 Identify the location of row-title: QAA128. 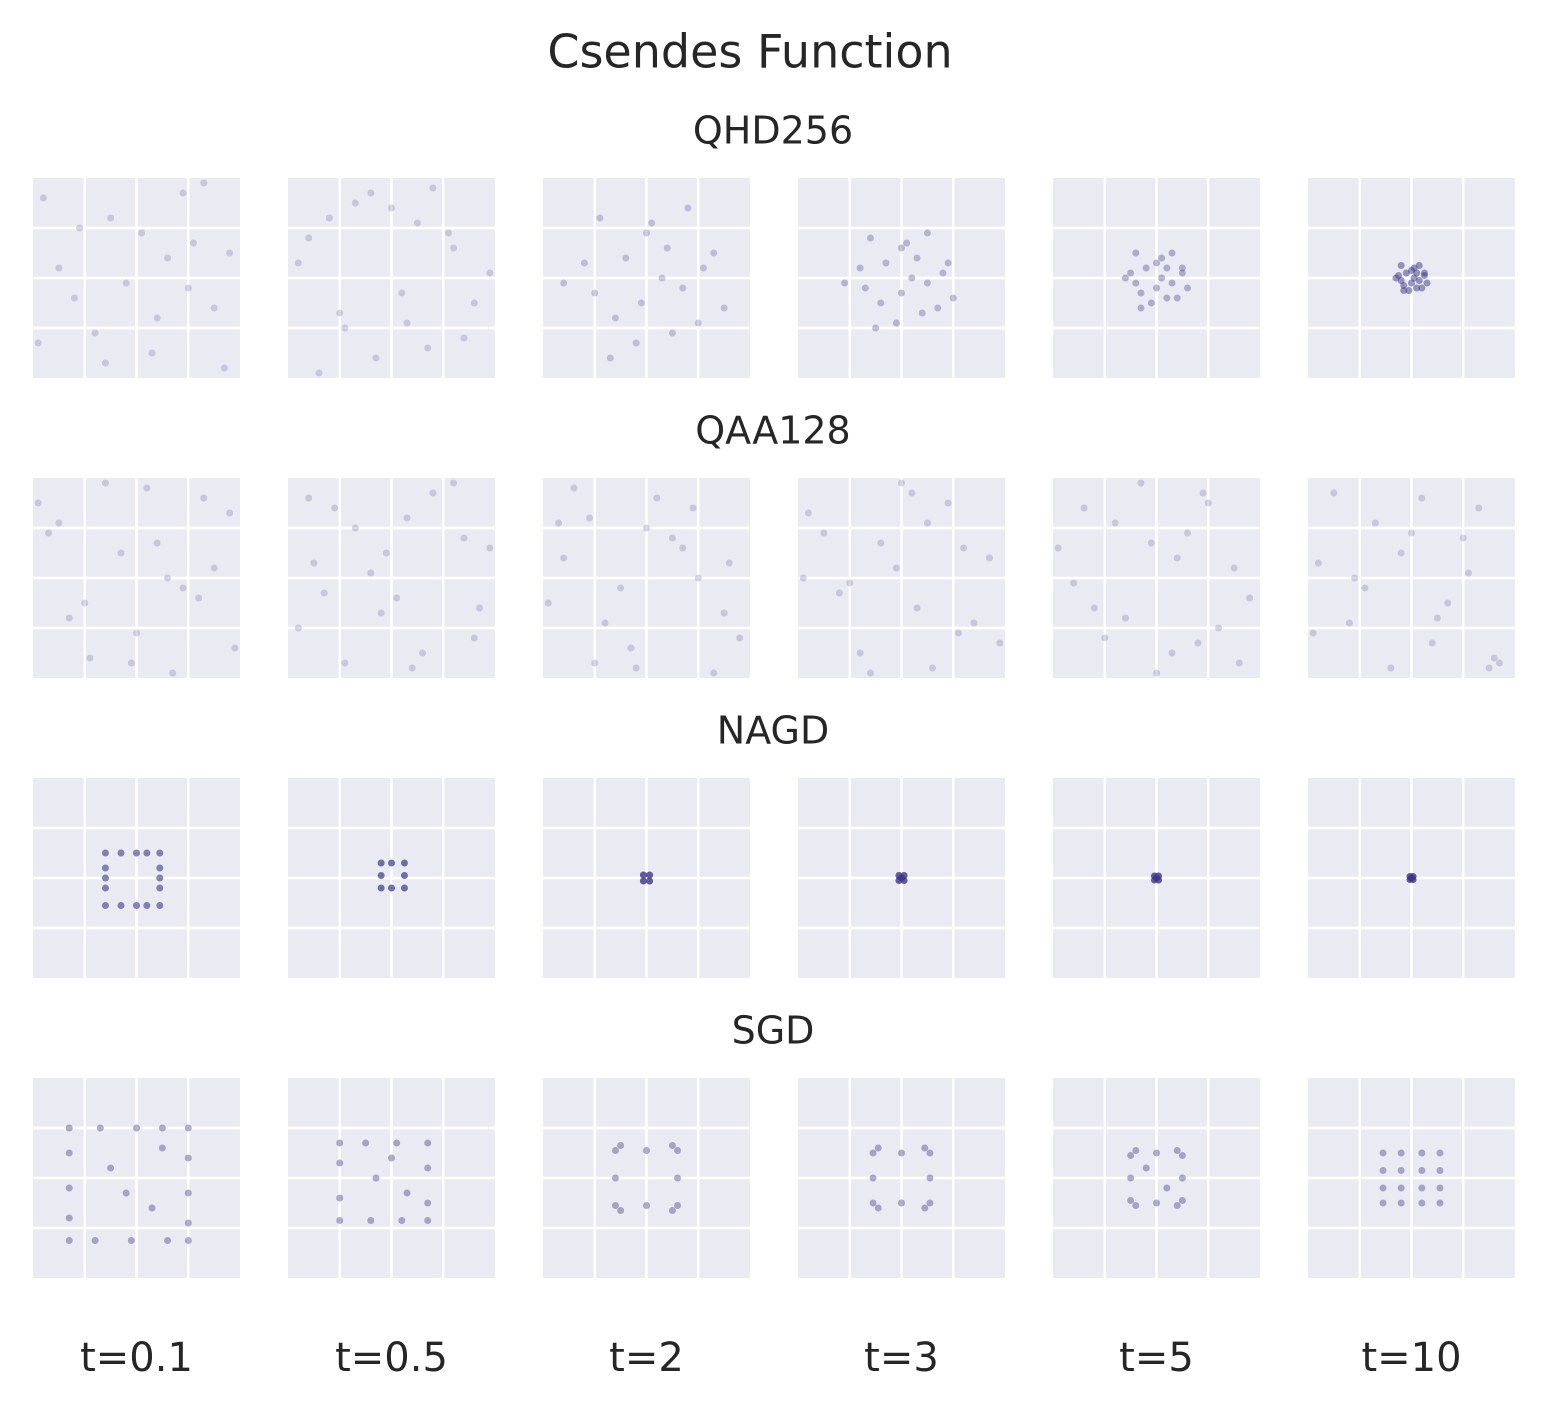
(773, 431).